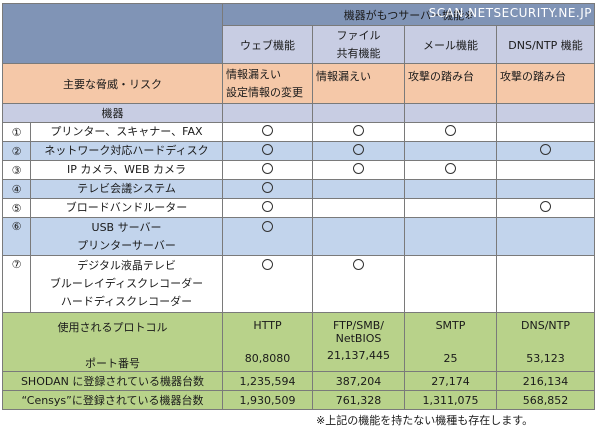 The height and width of the screenshot is (431, 600). Describe the element at coordinates (299, 151) in the screenshot. I see `device-row: ② ネットワーク対応ハードディスク` at that location.